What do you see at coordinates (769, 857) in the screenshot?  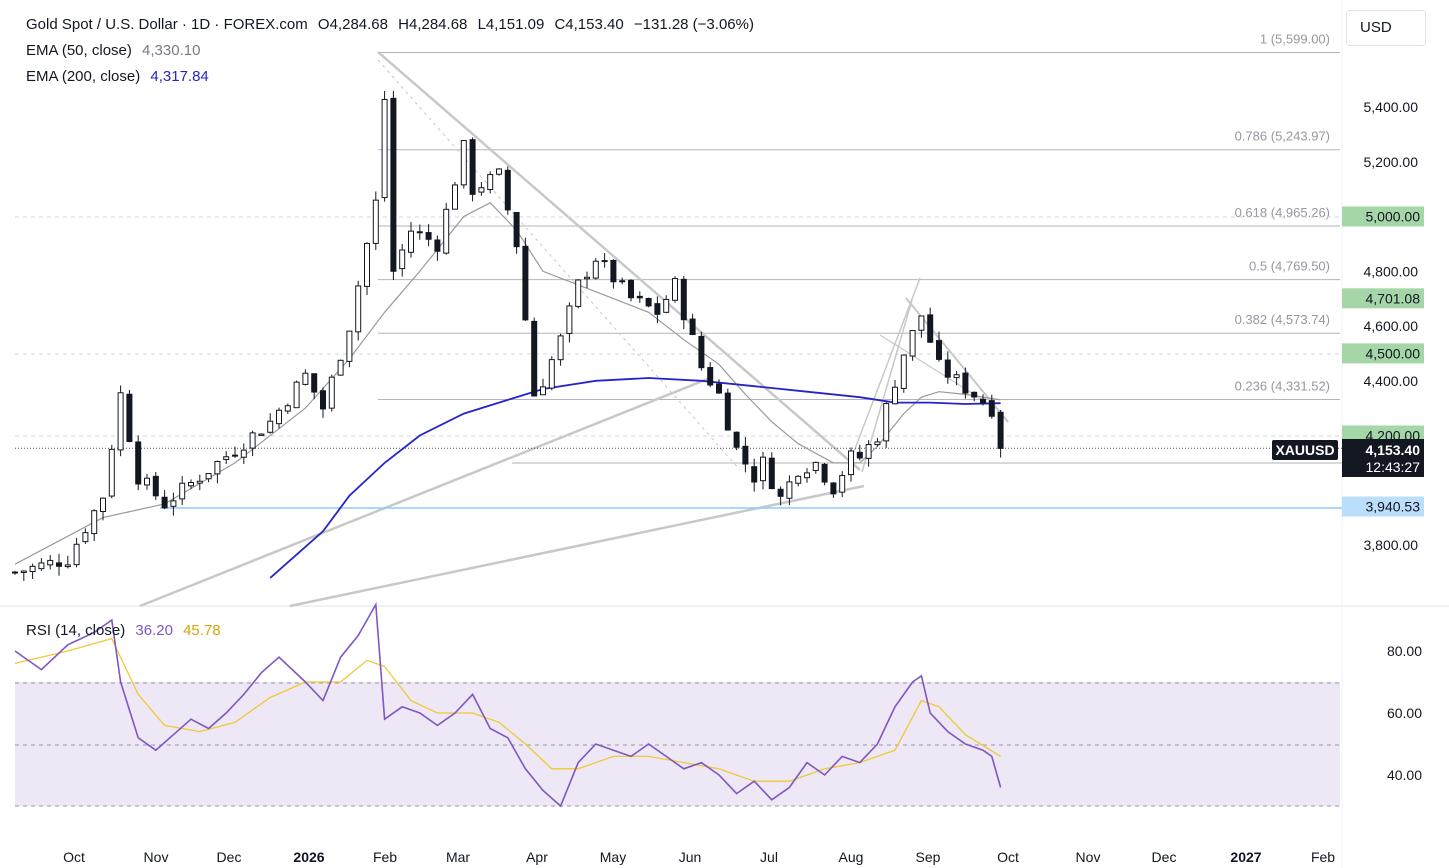 I see `time-tick-label: Jul` at bounding box center [769, 857].